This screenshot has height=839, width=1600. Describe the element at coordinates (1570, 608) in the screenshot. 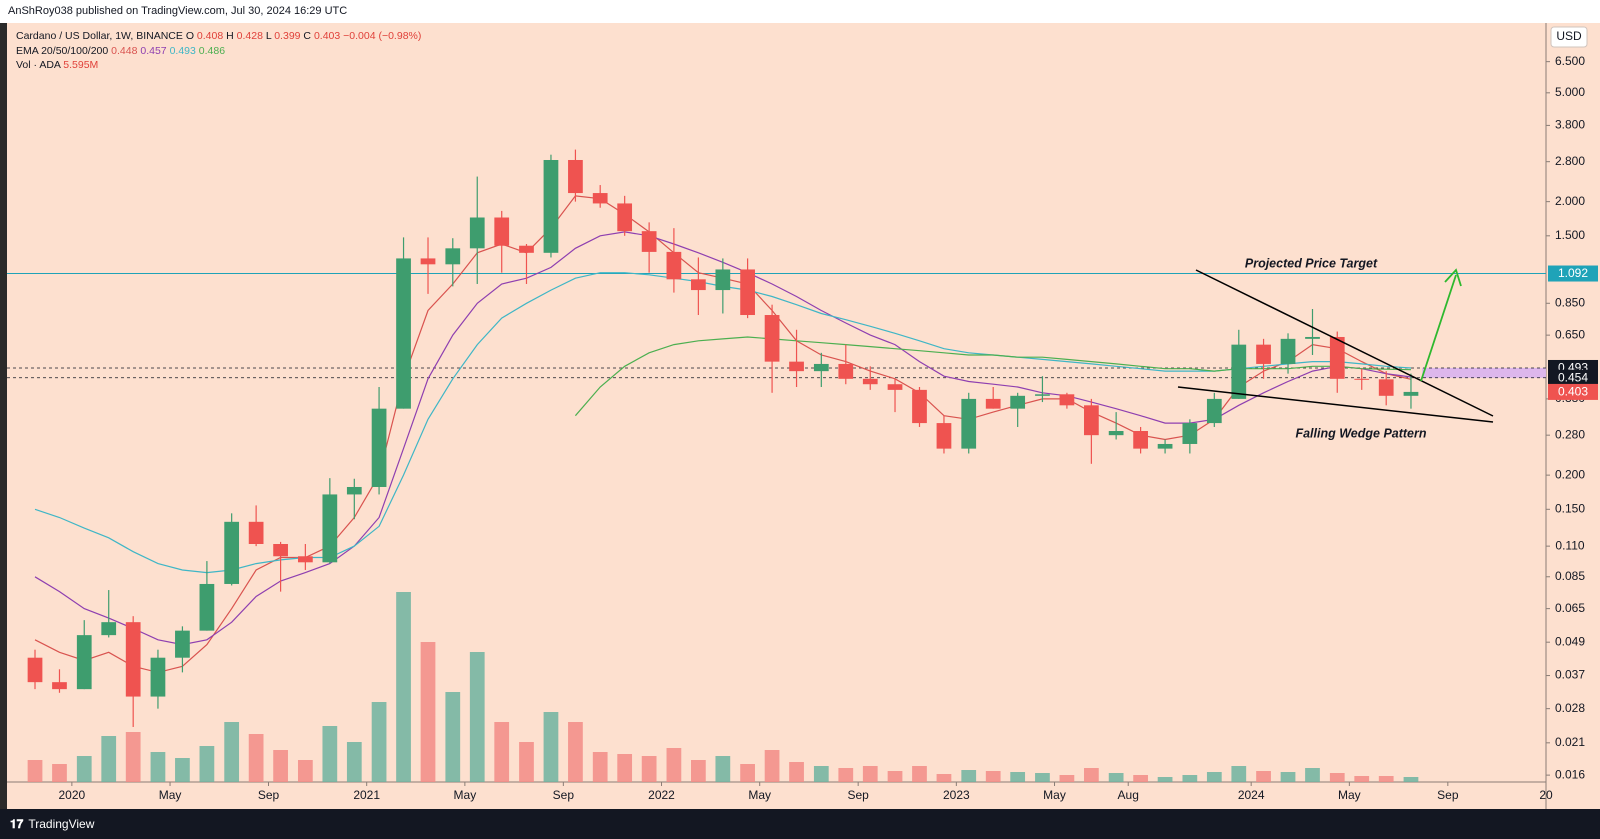

I see `y-tick-label: 0.065` at that location.